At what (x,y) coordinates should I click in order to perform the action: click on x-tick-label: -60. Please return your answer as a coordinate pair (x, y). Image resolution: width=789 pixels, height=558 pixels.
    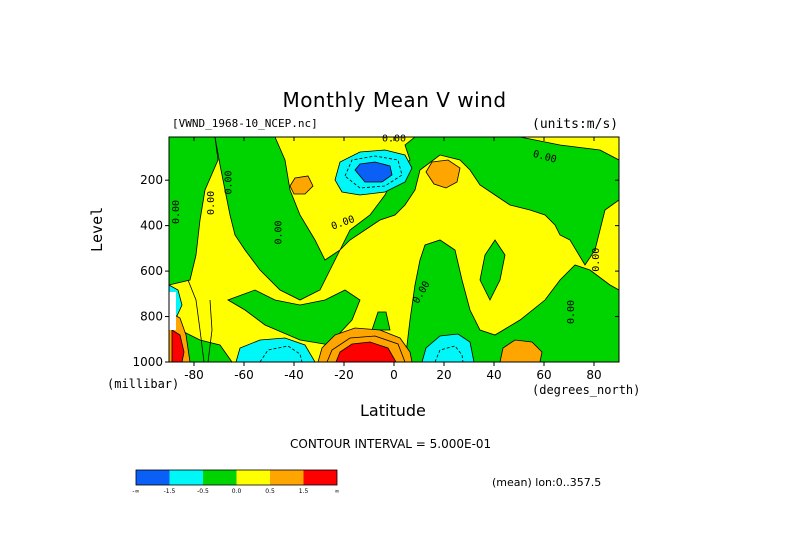
    Looking at the image, I should click on (244, 375).